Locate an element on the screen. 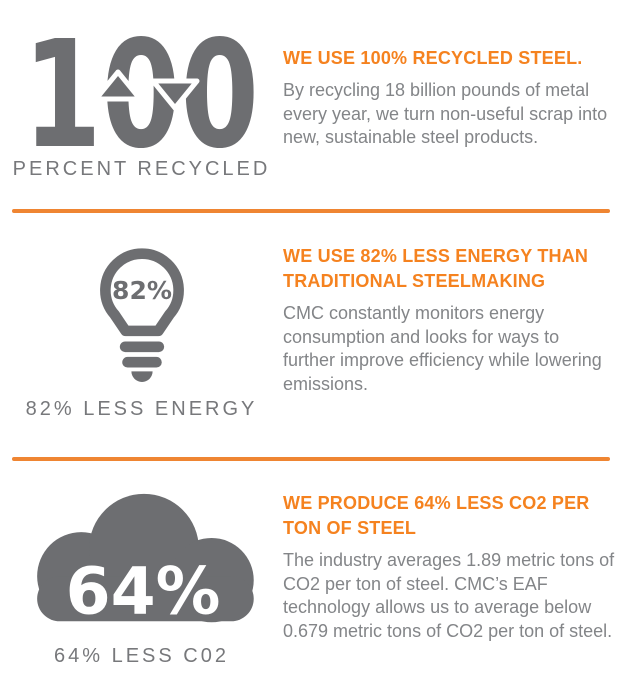 The image size is (622, 700). stat-64-number: 64% is located at coordinates (142, 591).